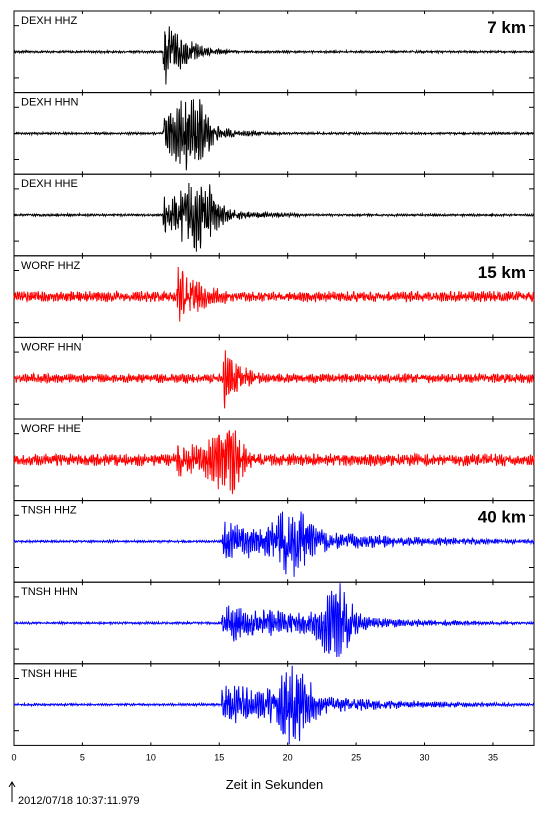  What do you see at coordinates (425, 757) in the screenshot?
I see `x-tick-label: 30` at bounding box center [425, 757].